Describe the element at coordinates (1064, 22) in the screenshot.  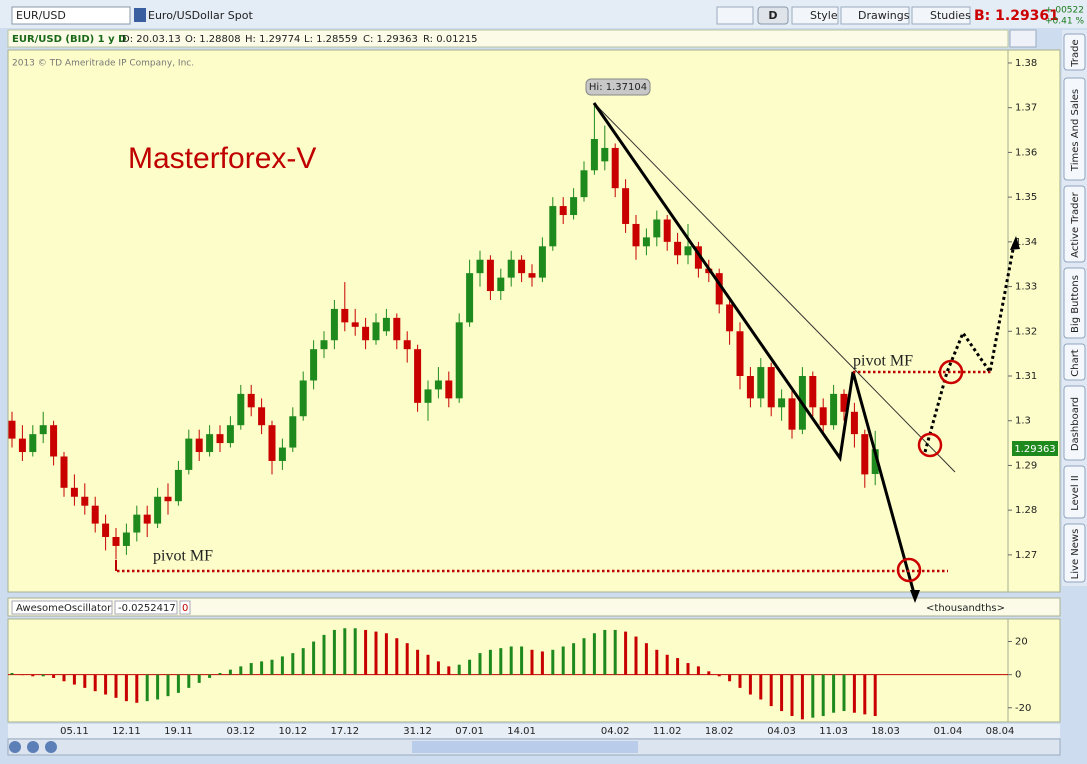
I see `change-pct: +0.41 %` at that location.